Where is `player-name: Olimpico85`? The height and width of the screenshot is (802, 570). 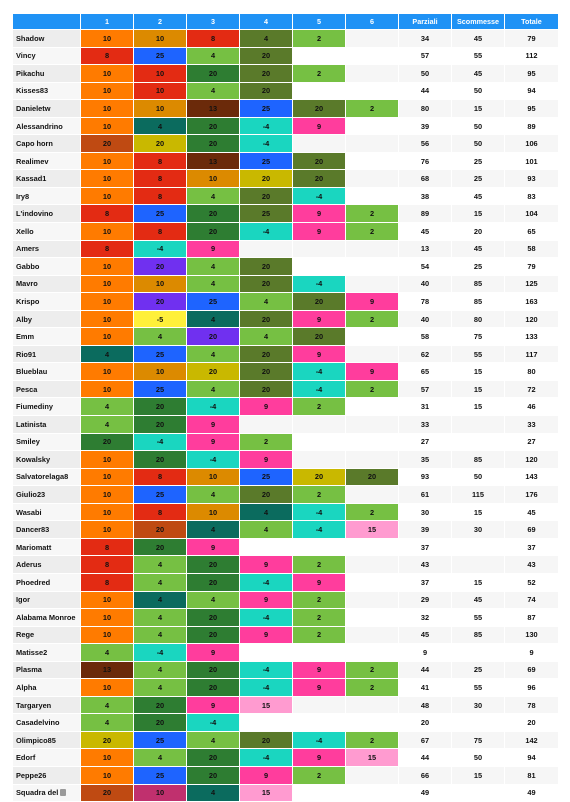 player-name: Olimpico85 is located at coordinates (46, 740).